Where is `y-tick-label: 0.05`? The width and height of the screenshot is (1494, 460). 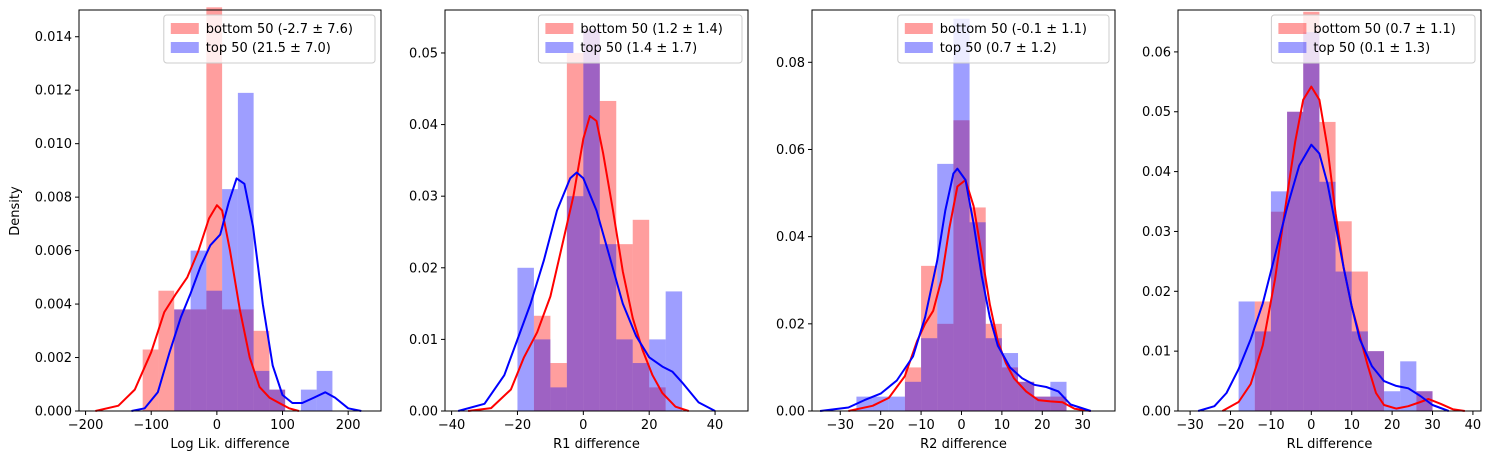 y-tick-label: 0.05 is located at coordinates (423, 53).